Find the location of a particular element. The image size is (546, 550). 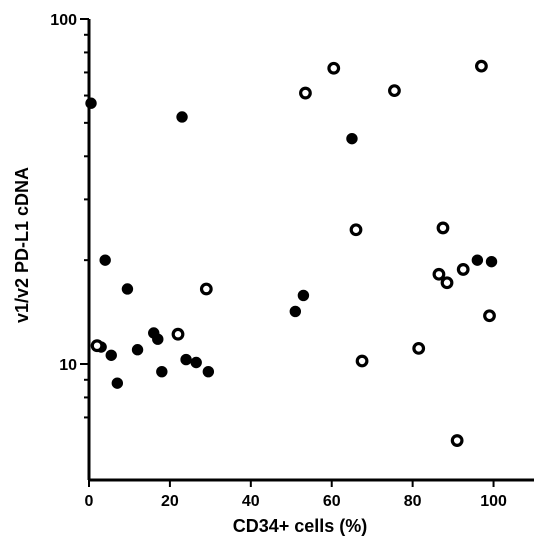

x-tick-label: 20 is located at coordinates (170, 501).